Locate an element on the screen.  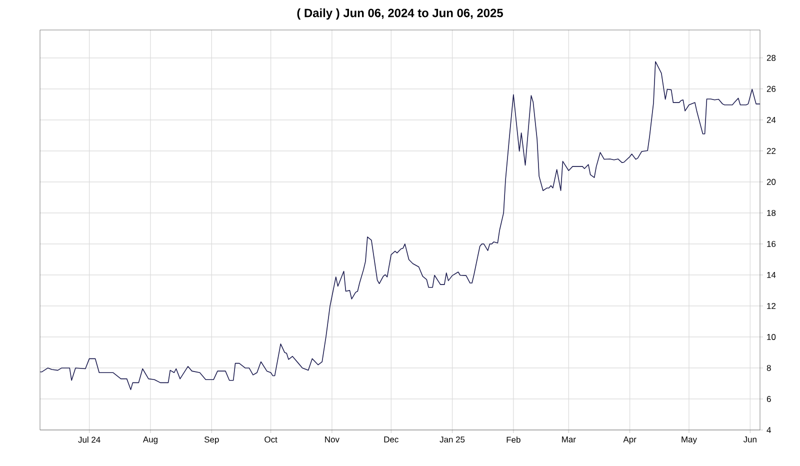
y-tick-label: 22 is located at coordinates (771, 151).